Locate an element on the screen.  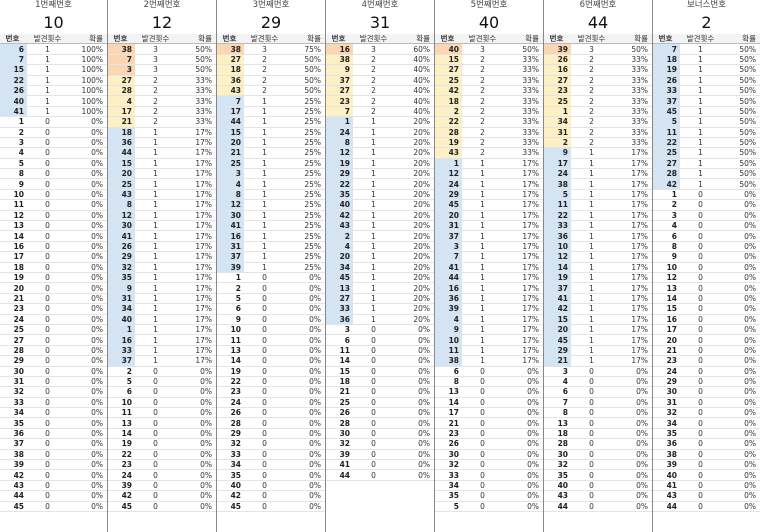
number-cell: 33 is located at coordinates (666, 91).